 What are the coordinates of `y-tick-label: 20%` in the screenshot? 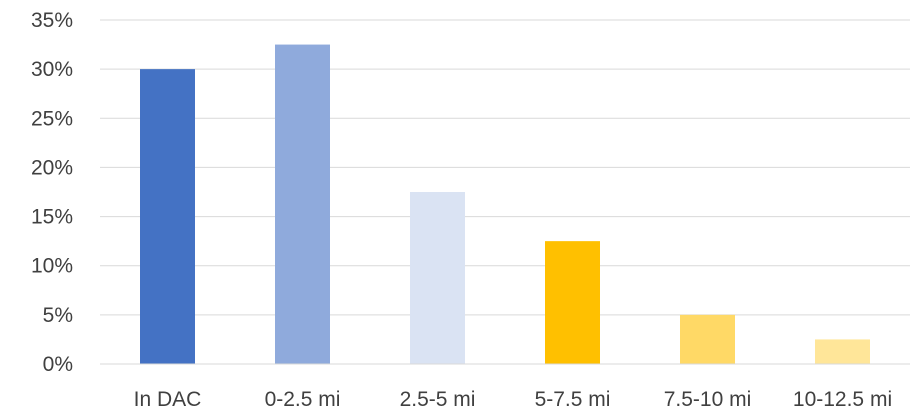 It's located at (52, 167).